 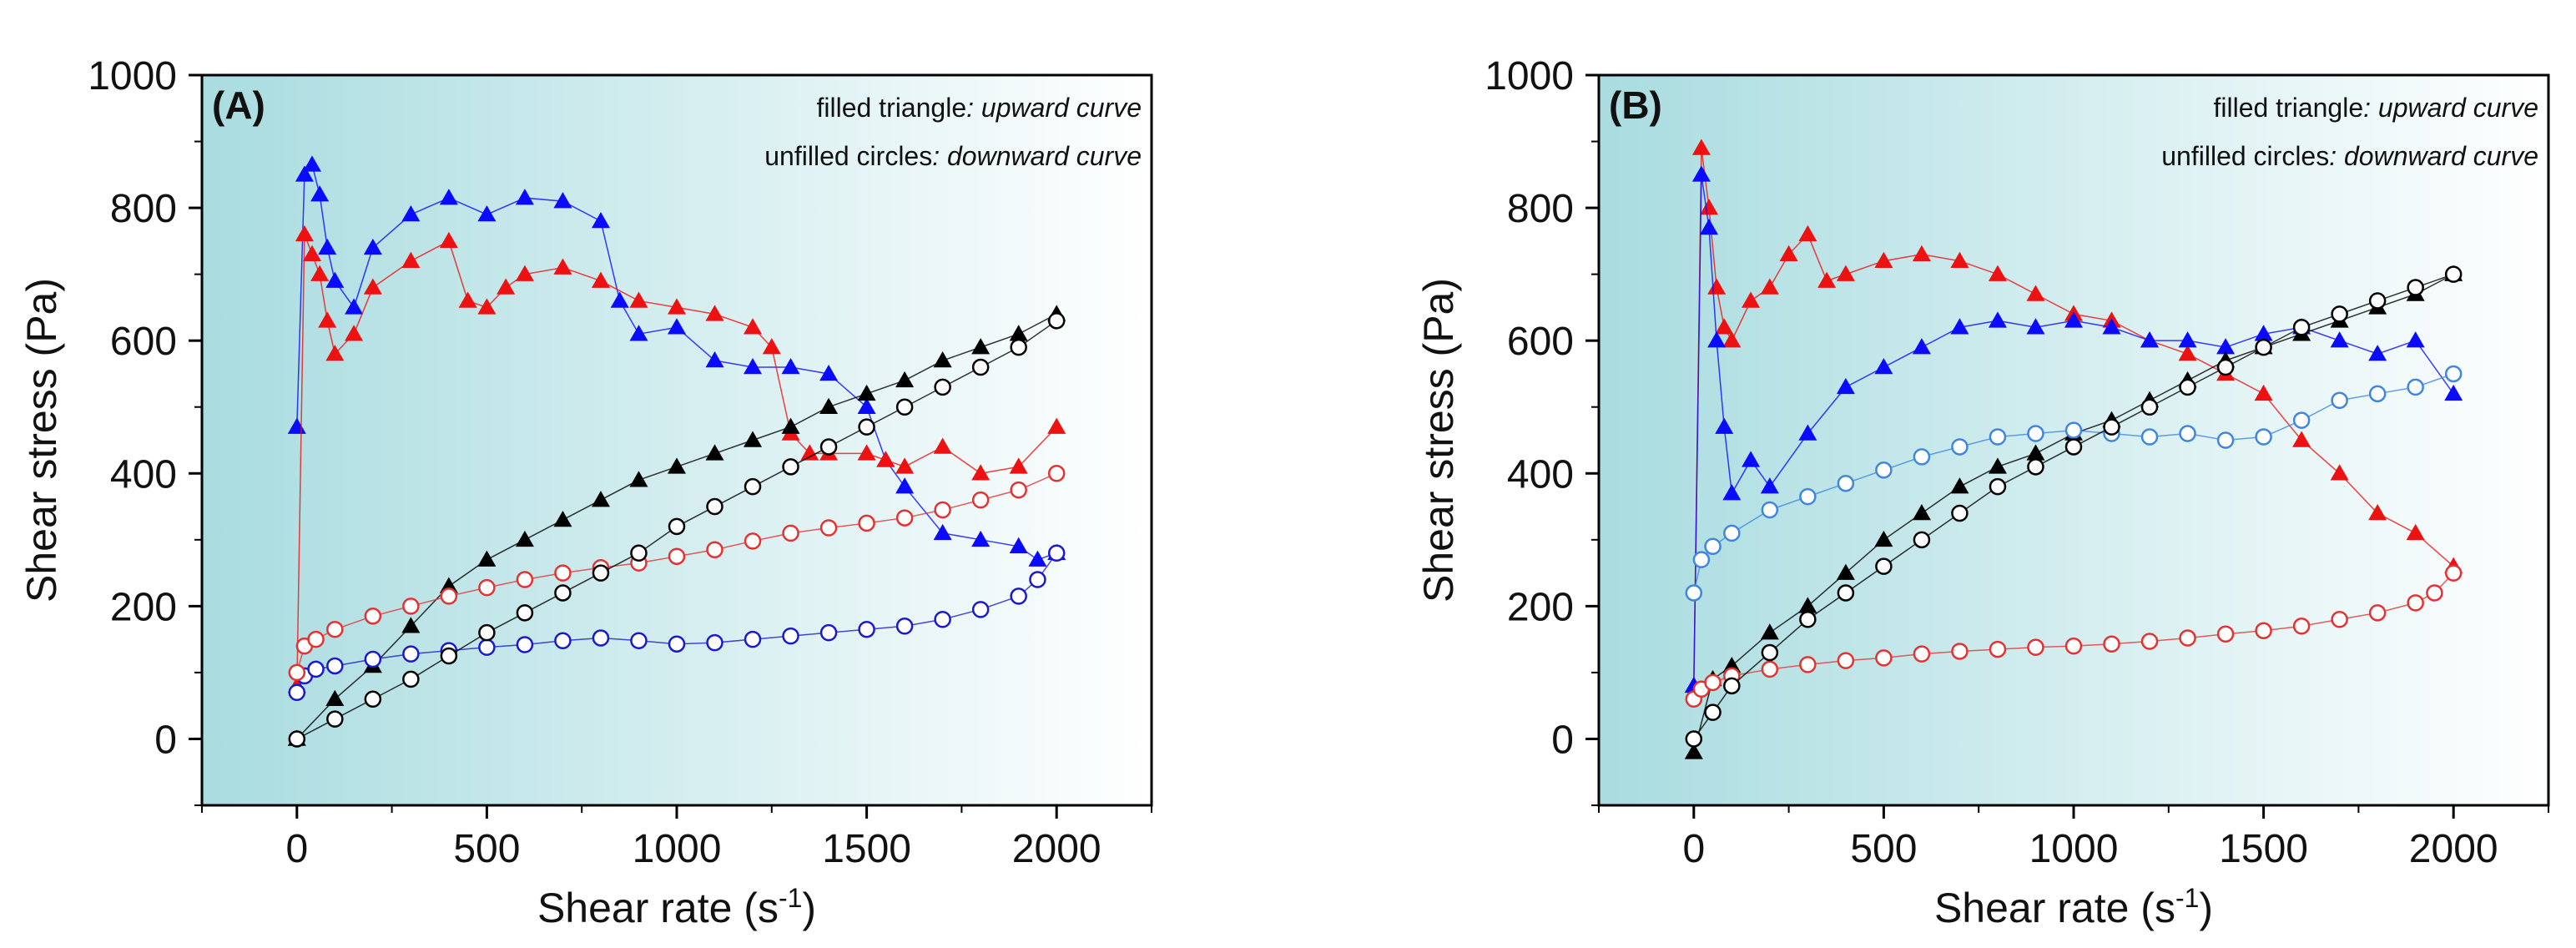 What do you see at coordinates (2073, 506) in the screenshot?
I see `series-line` at bounding box center [2073, 506].